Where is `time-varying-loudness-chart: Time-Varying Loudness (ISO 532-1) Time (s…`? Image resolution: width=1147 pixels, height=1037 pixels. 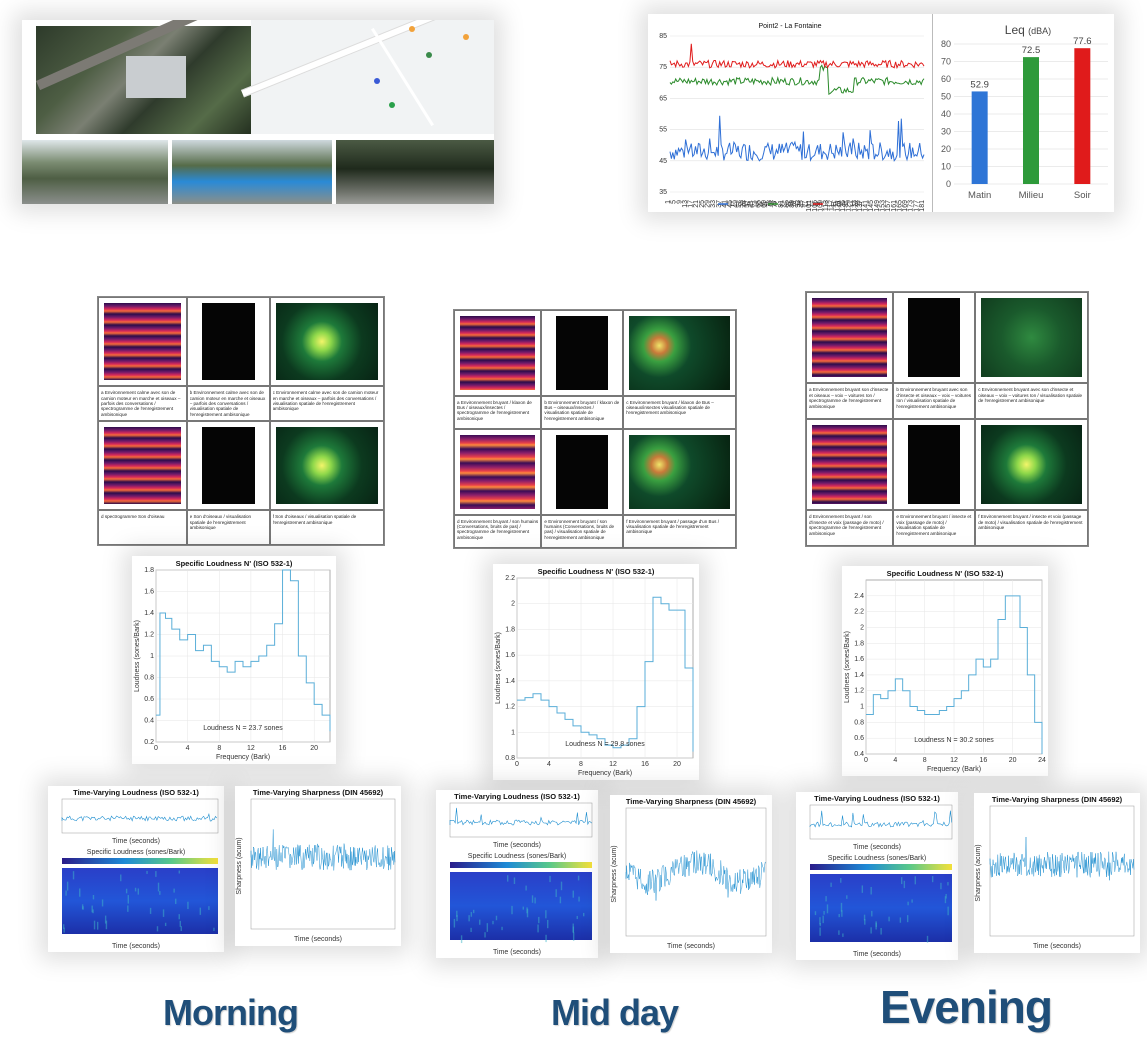 time-varying-loudness-chart: Time-Varying Loudness (ISO 532-1) Time (s… is located at coordinates (881, 876).